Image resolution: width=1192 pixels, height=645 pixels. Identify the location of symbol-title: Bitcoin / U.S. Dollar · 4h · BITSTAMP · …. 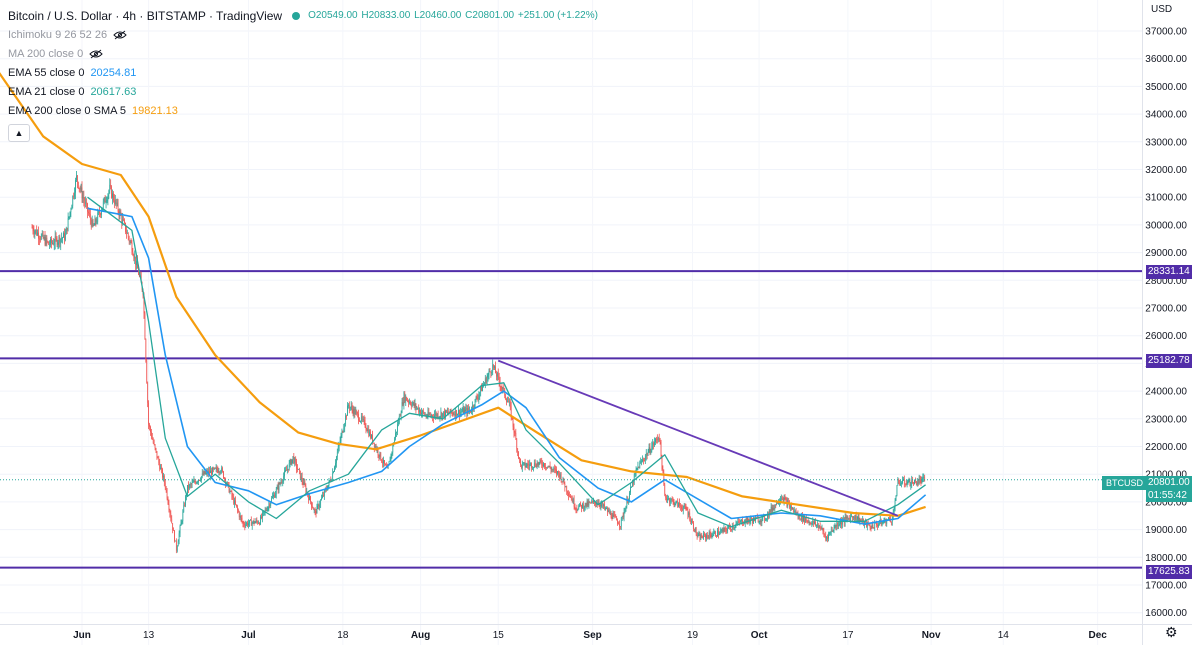
(145, 15).